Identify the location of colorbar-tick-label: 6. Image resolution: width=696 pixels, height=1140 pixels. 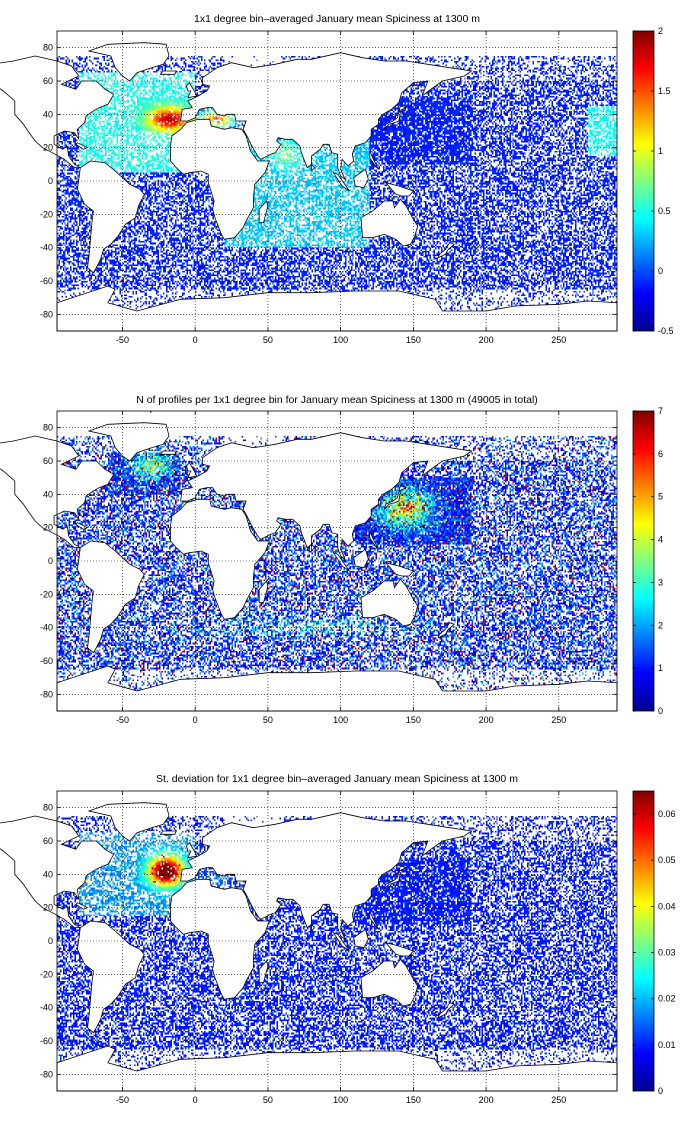
(660, 454).